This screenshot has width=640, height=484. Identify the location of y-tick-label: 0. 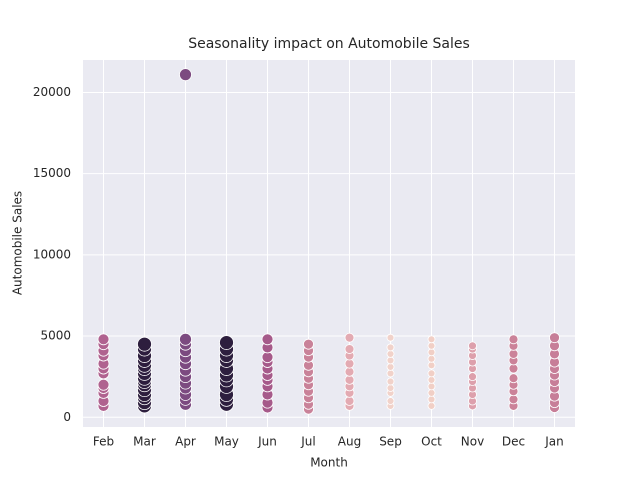
(67, 417).